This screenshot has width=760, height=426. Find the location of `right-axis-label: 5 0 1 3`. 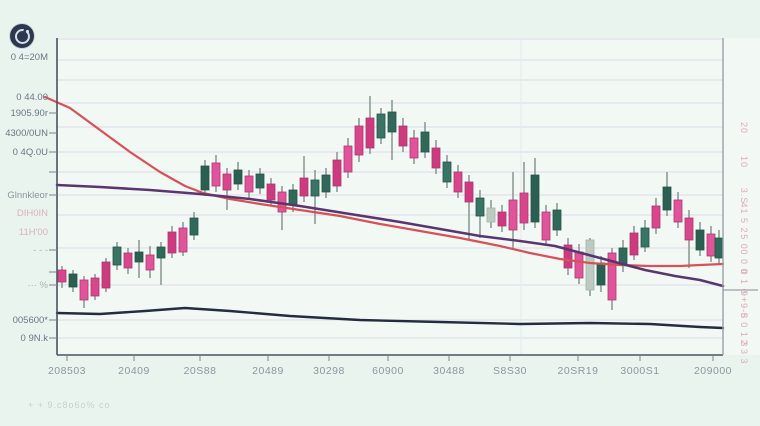

right-axis-label: 5 0 1 3 is located at coordinates (744, 330).